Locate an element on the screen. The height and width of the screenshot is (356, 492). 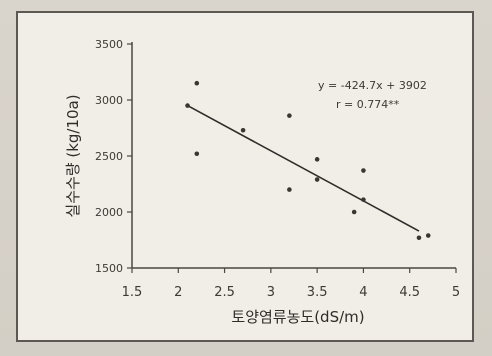
x-tick-label: 4.5 is located at coordinates (409, 292).